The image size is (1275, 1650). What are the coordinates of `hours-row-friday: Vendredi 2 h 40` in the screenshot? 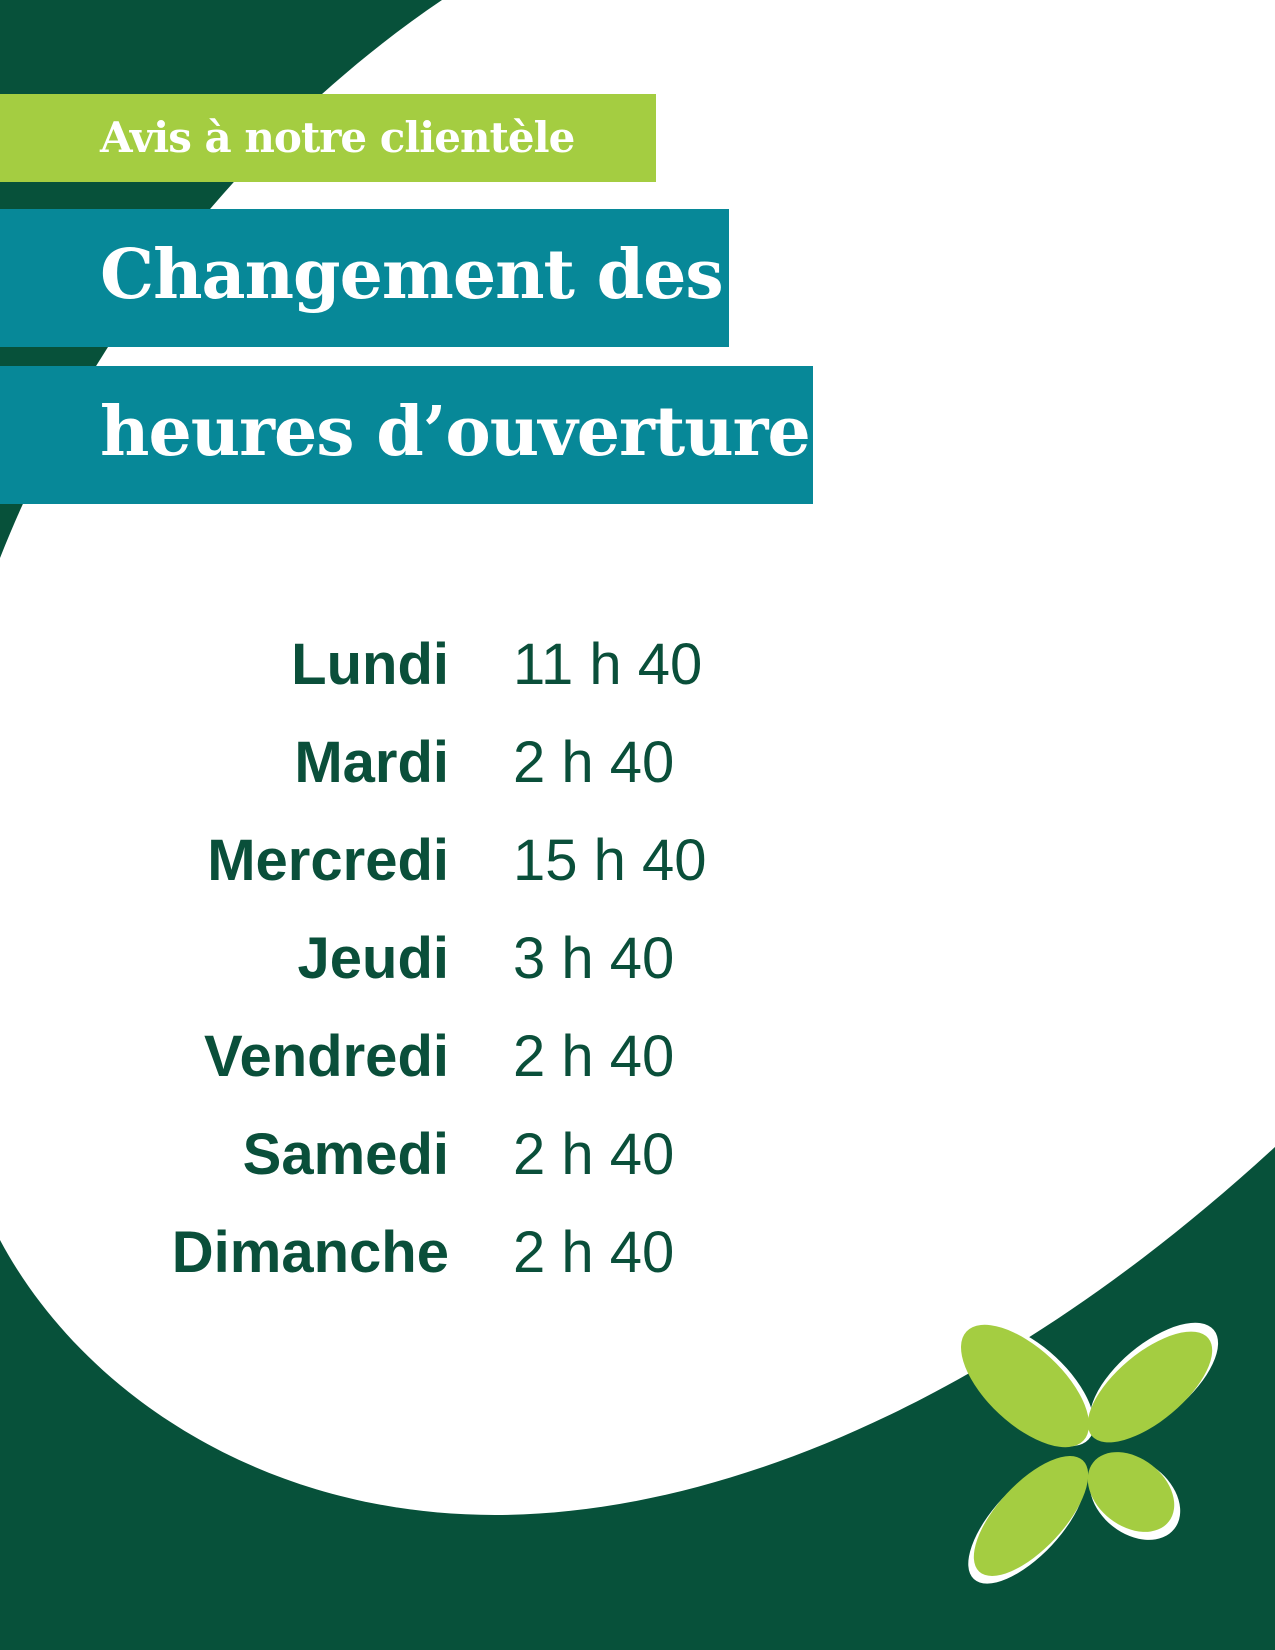 It's located at (353, 1056).